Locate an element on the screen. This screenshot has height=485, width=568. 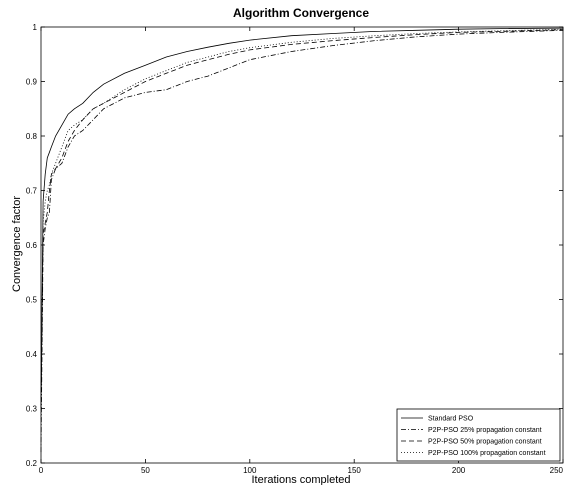
y-tick-label: 1 is located at coordinates (35, 27).